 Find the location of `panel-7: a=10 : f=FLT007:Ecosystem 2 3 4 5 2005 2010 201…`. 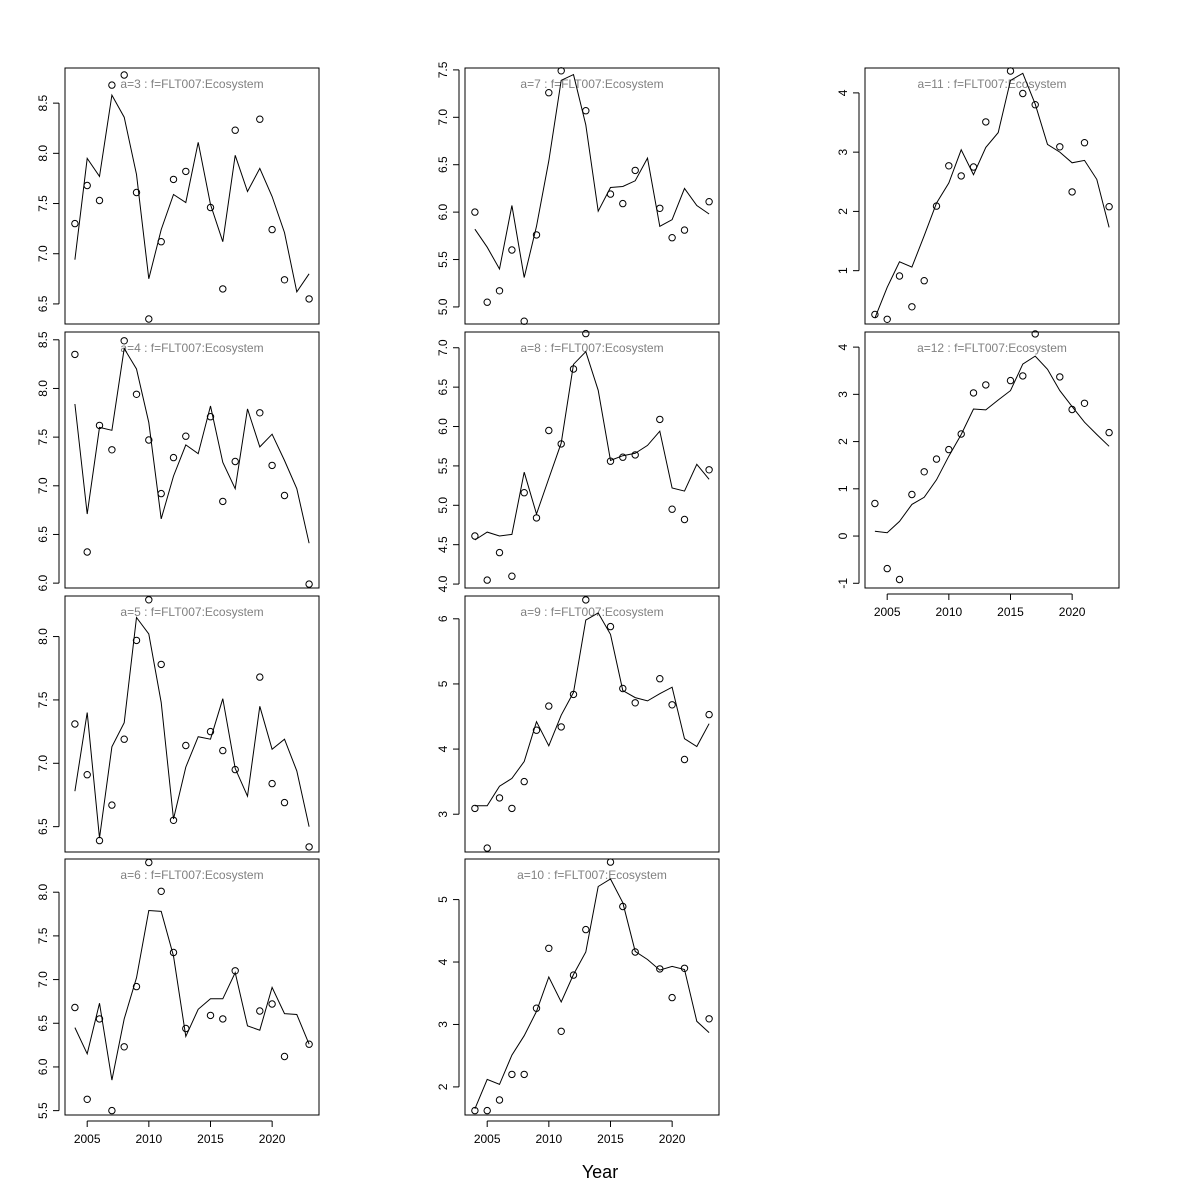

panel-7: a=10 : f=FLT007:Ecosystem 2 3 4 5 2005 2010 201… is located at coordinates (578, 1002).